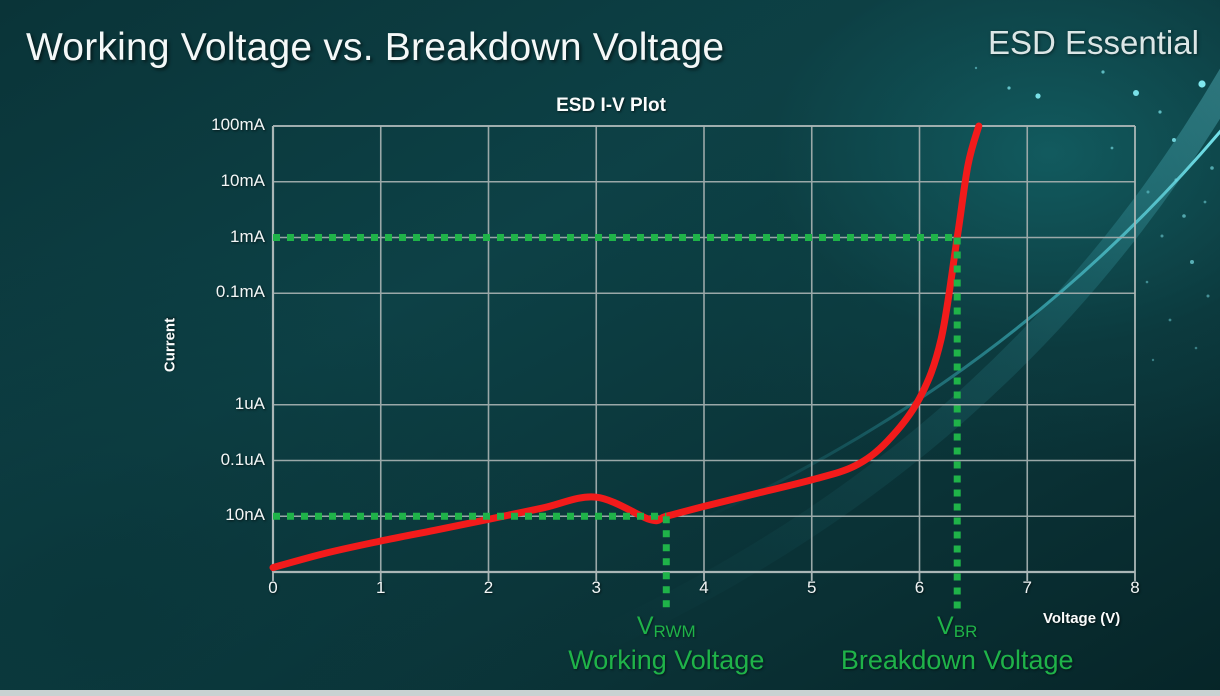  I want to click on marker-name-vrwm: Working Voltage, so click(666, 660).